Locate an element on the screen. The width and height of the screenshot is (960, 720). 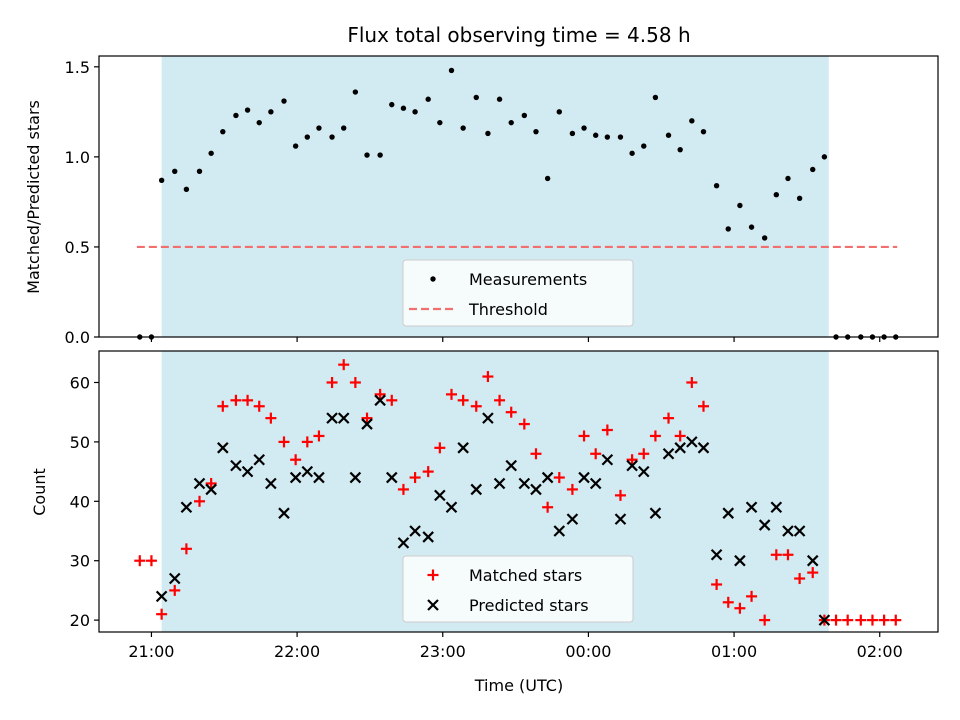
x-tick-label: 22:00 is located at coordinates (297, 651).